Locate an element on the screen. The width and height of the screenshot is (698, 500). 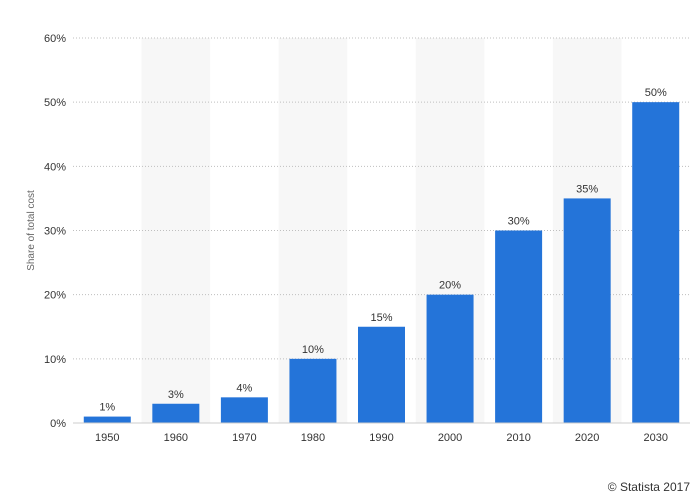
x-tick-label: 2010 is located at coordinates (518, 438).